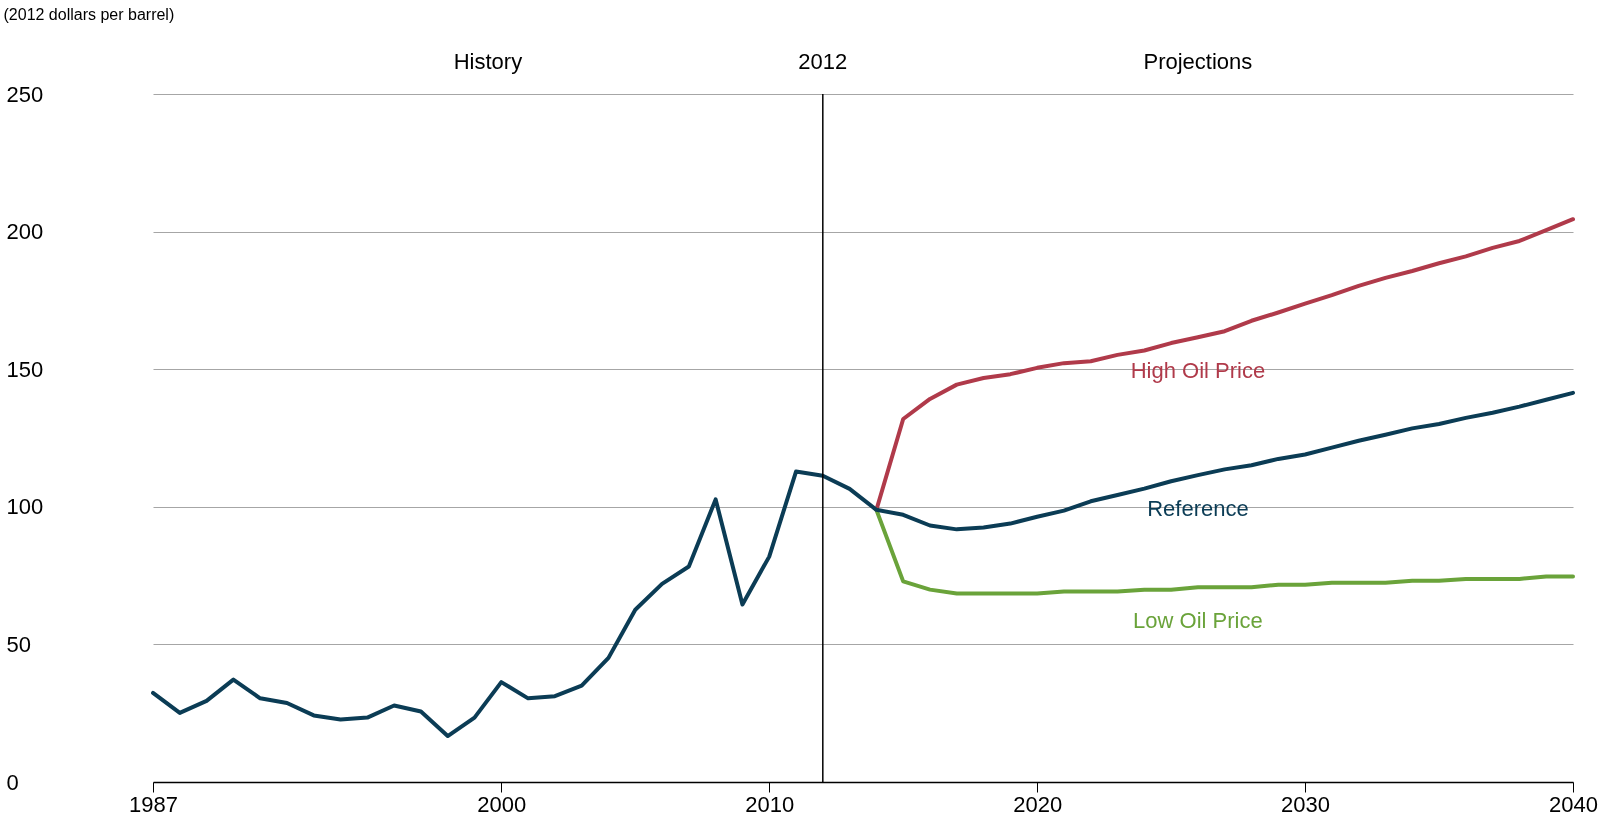  I want to click on y-tick-label: 0, so click(12, 782).